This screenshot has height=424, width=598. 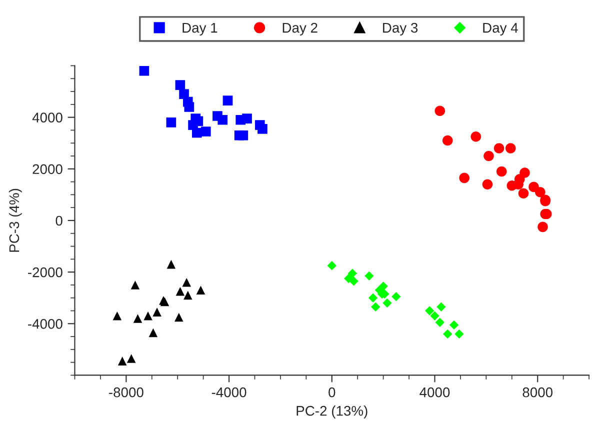 I want to click on legend-label: Day 3, so click(x=400, y=29).